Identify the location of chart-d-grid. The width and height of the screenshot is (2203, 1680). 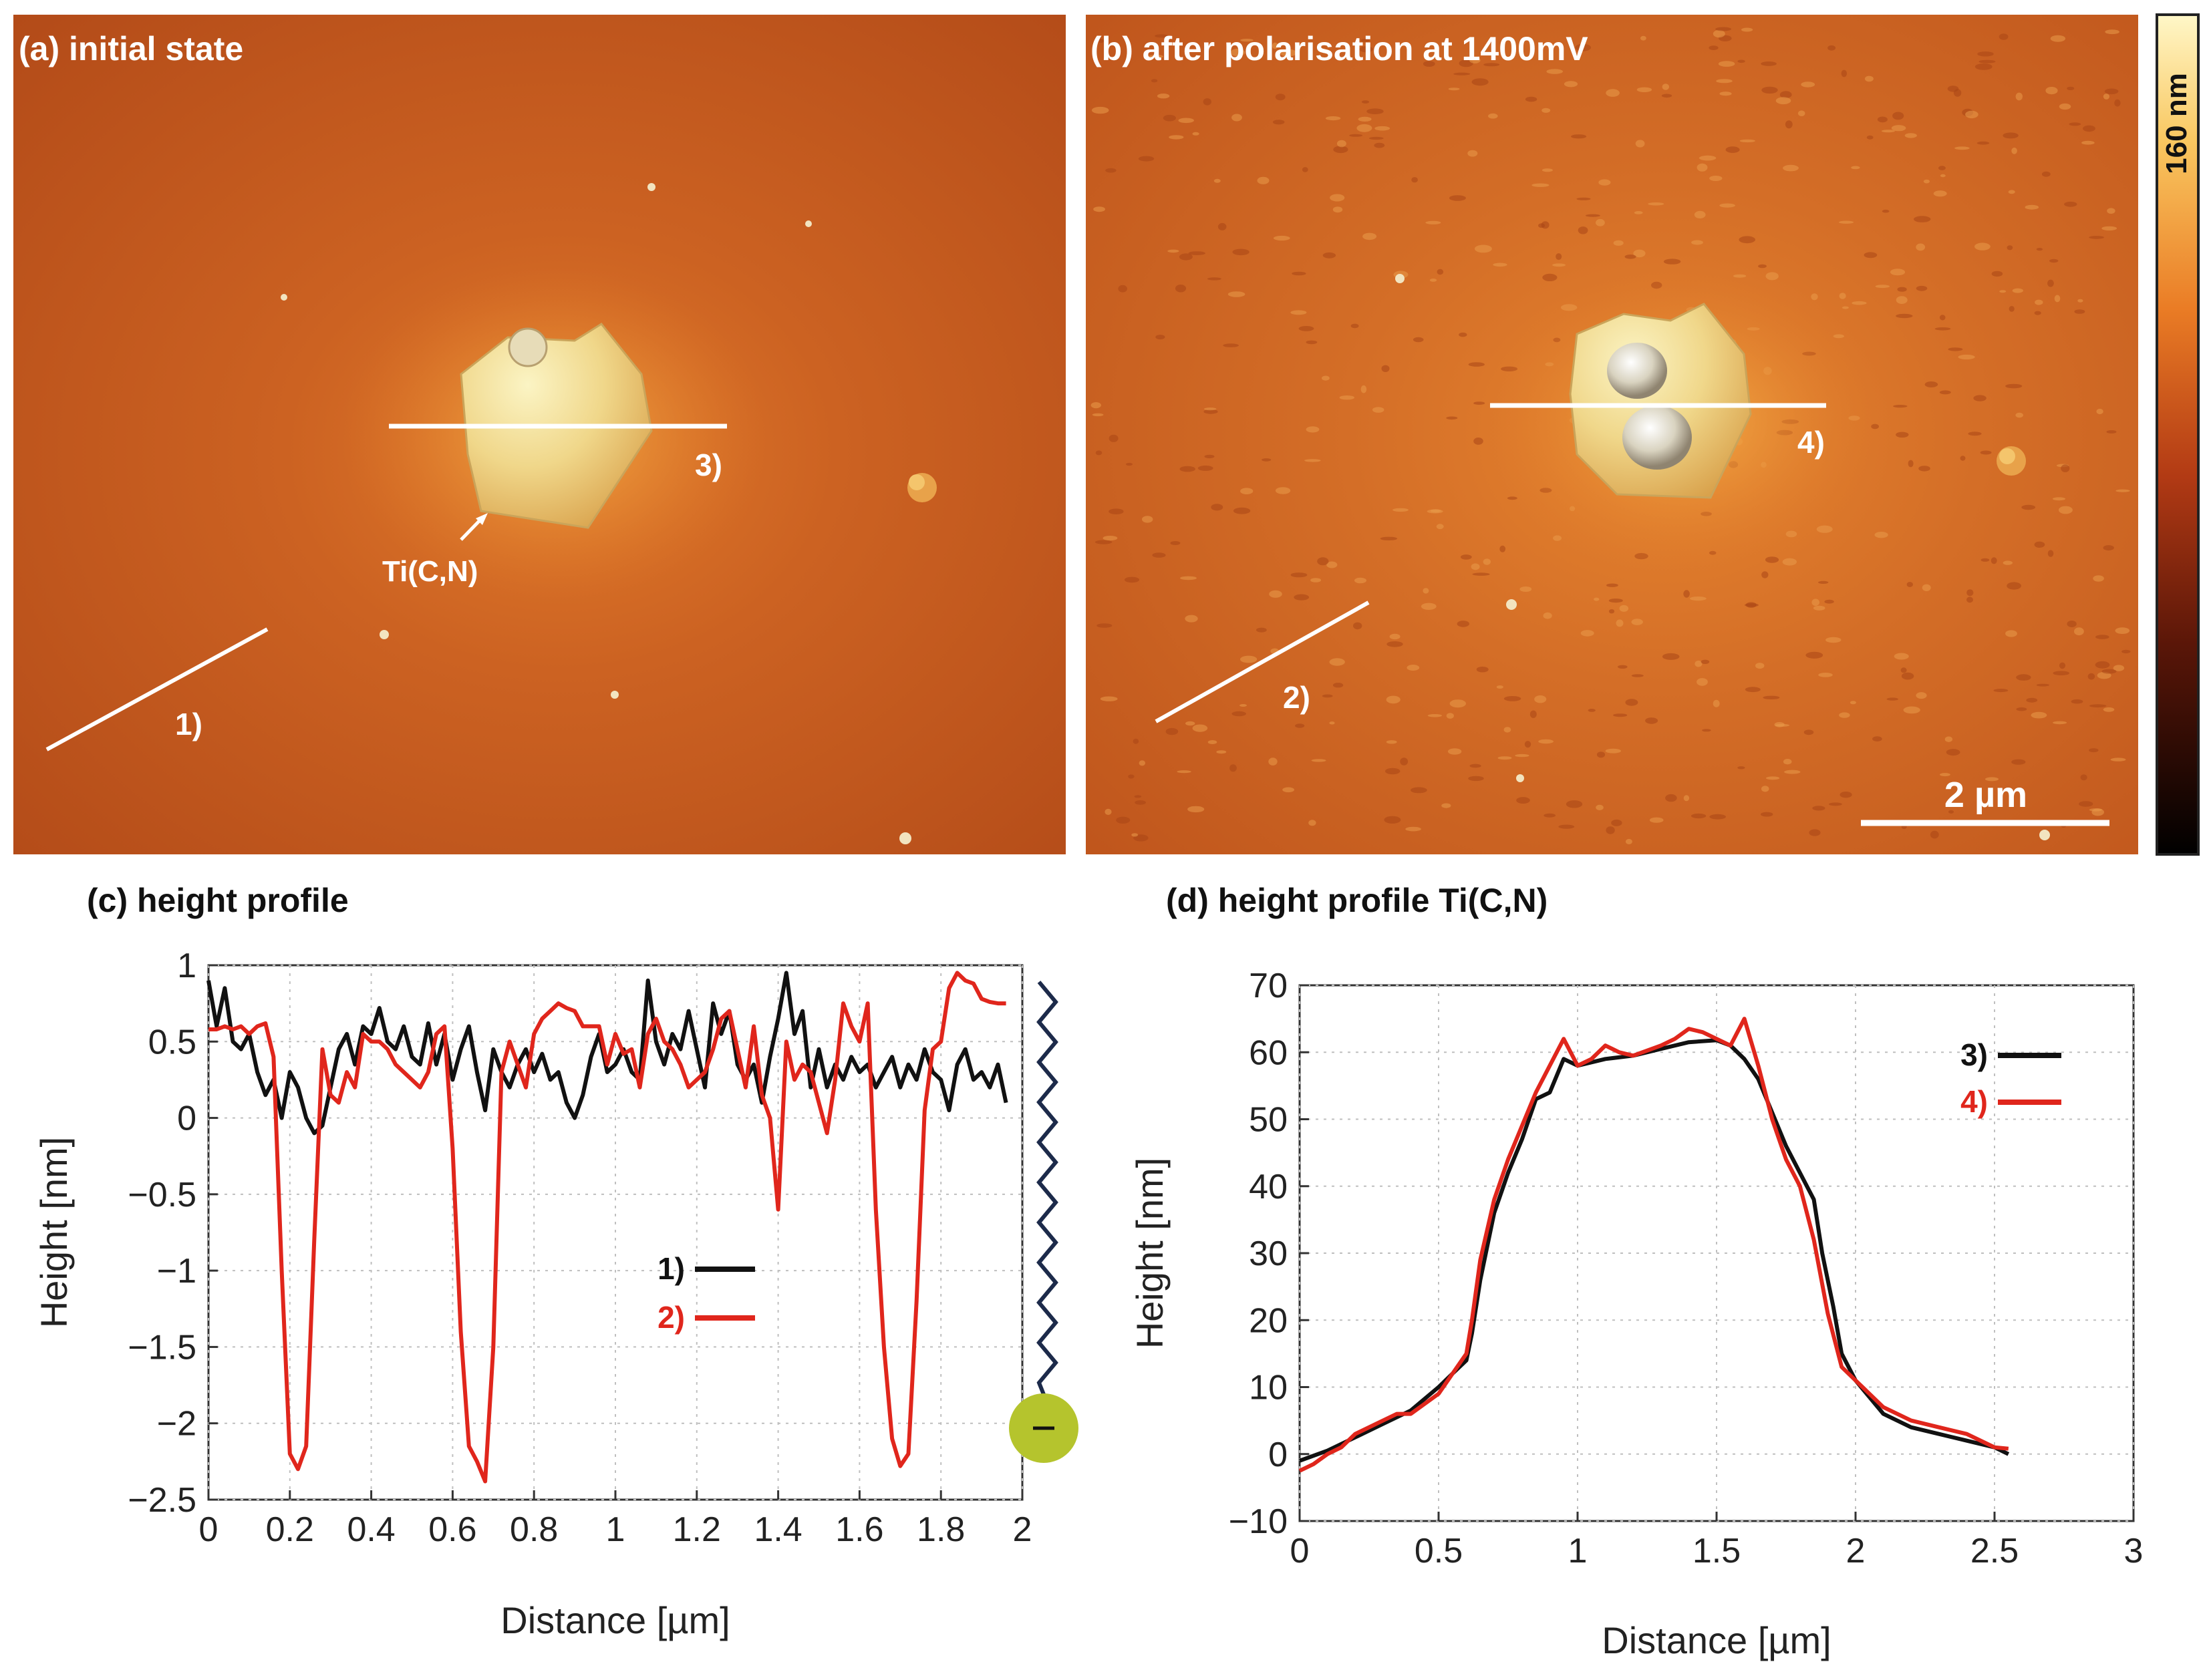
(1716, 1253).